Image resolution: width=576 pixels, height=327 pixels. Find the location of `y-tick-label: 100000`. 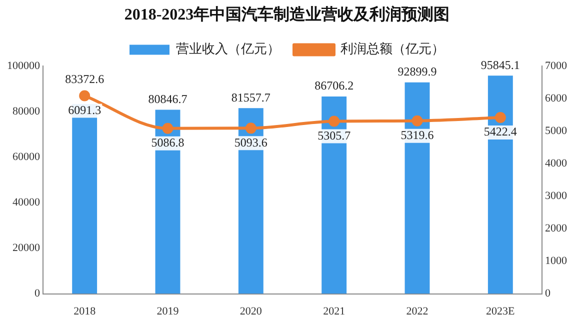

y-tick-label: 100000 is located at coordinates (23, 66).